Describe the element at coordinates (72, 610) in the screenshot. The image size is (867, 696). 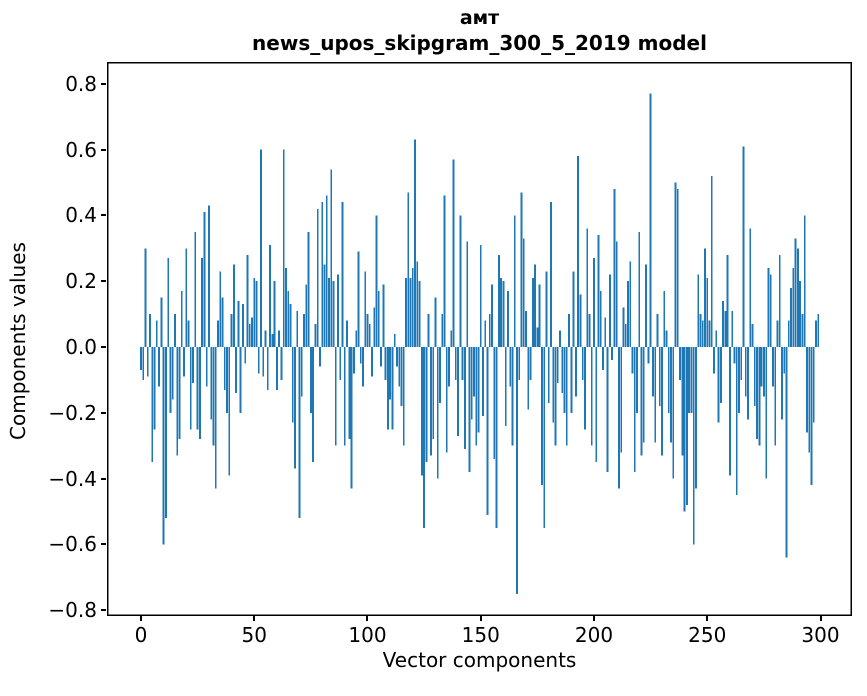
I see `y-tick-label: −0.8` at that location.